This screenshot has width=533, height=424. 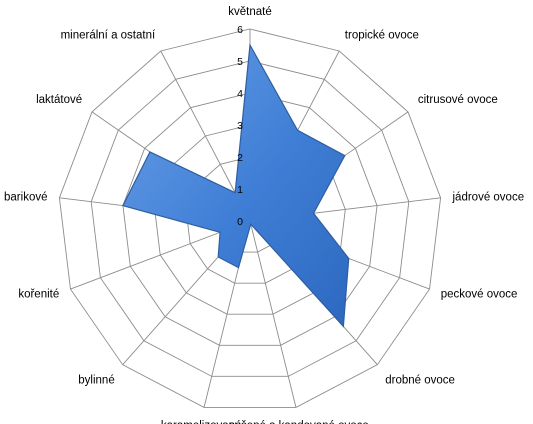 I want to click on category-label-8: bylinné, so click(x=96, y=381).